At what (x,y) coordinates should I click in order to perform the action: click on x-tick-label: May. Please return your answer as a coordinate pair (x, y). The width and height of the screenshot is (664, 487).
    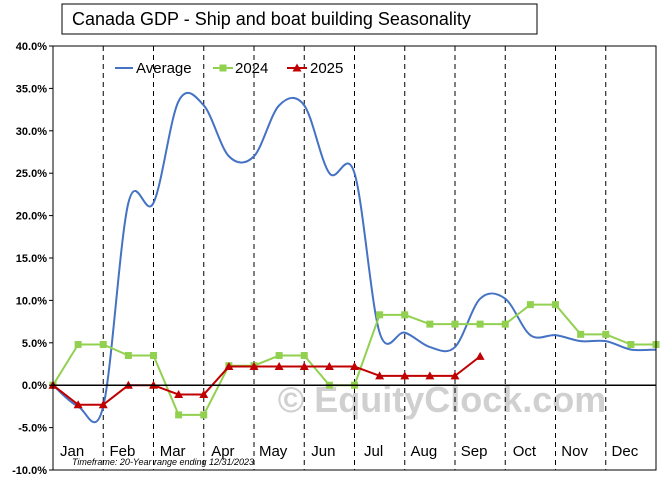
    Looking at the image, I should click on (273, 451).